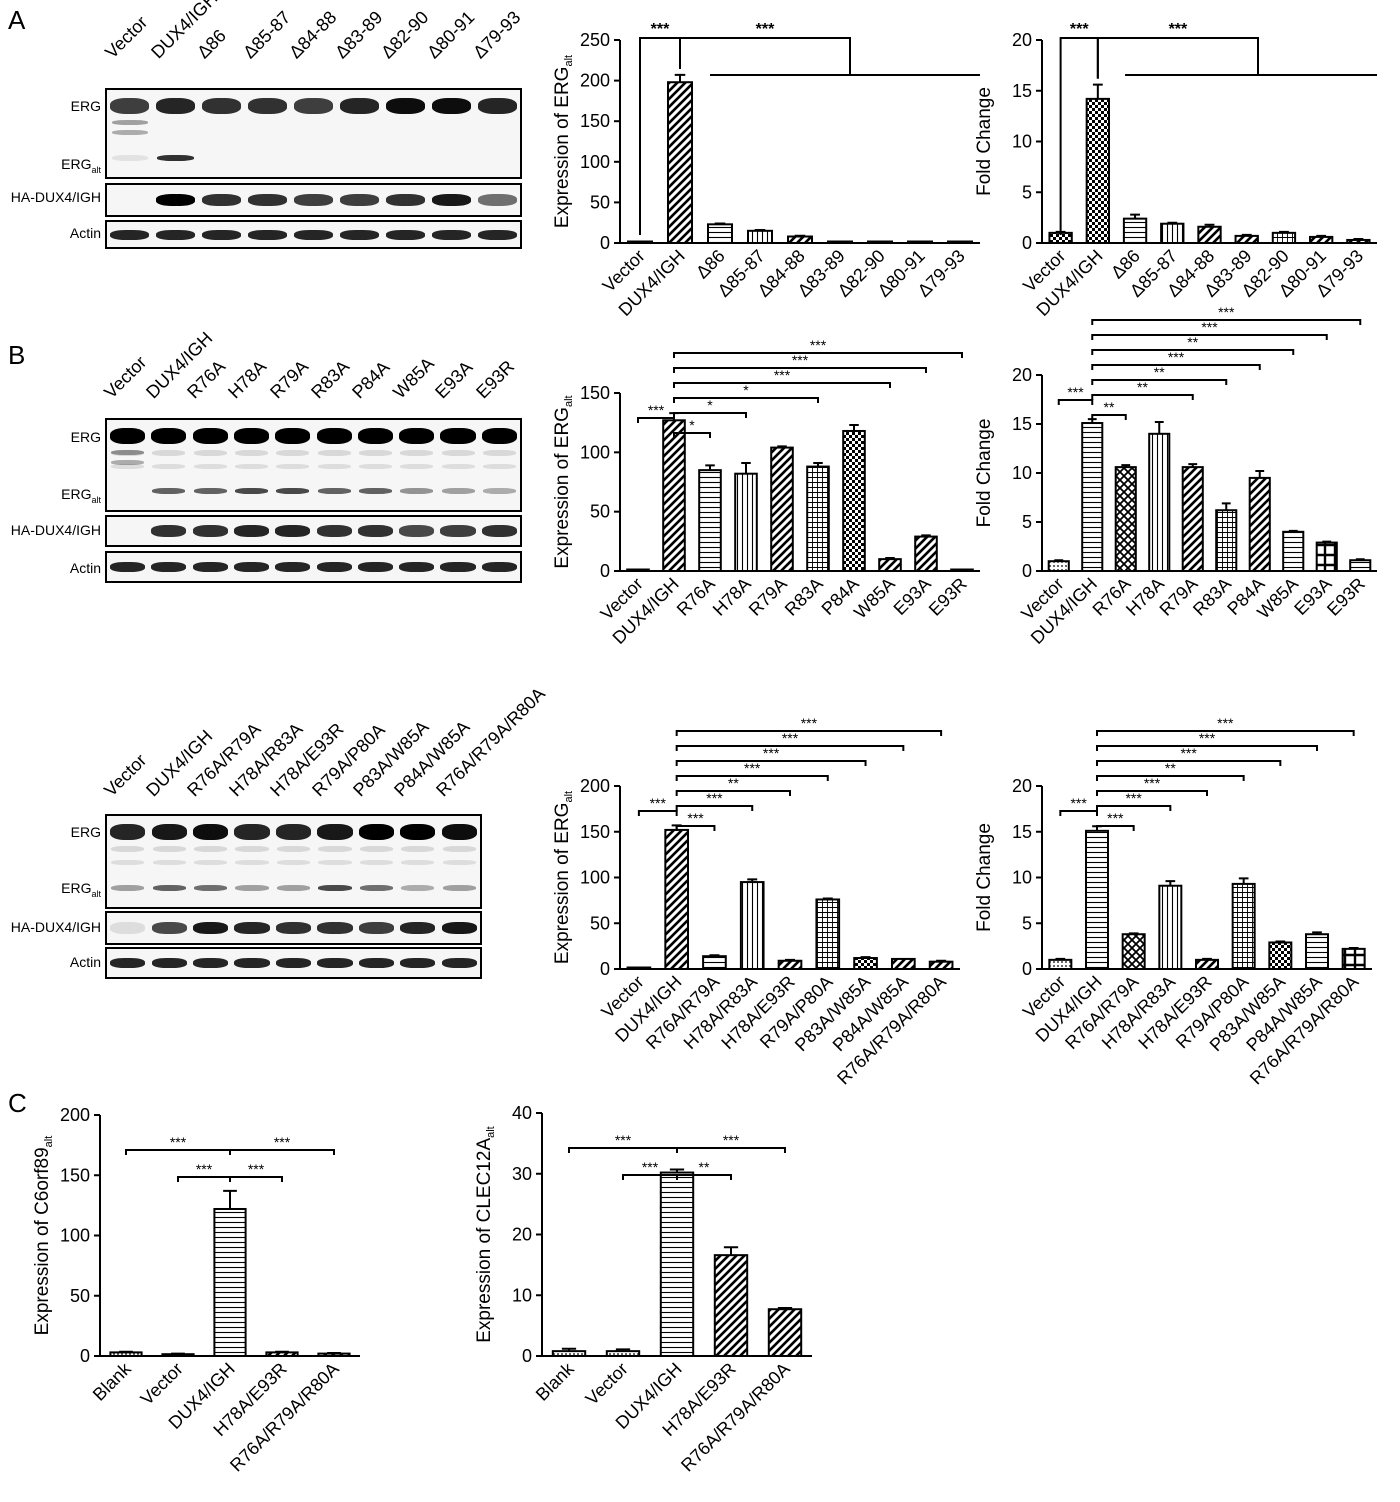 The width and height of the screenshot is (1400, 1502). Describe the element at coordinates (595, 832) in the screenshot. I see `y-tick-label: 150` at that location.